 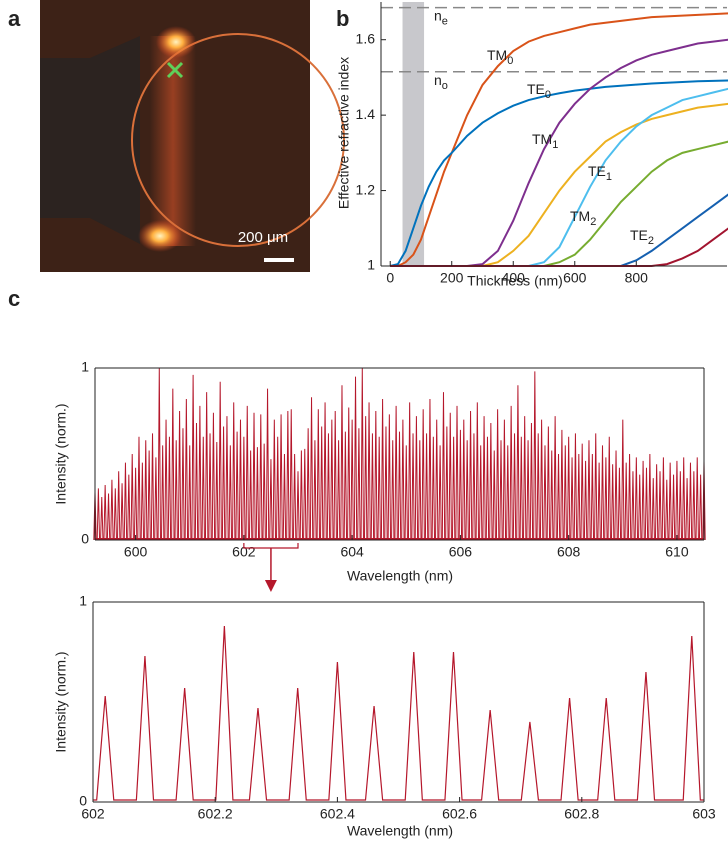 I want to click on plot, so click(x=554, y=134).